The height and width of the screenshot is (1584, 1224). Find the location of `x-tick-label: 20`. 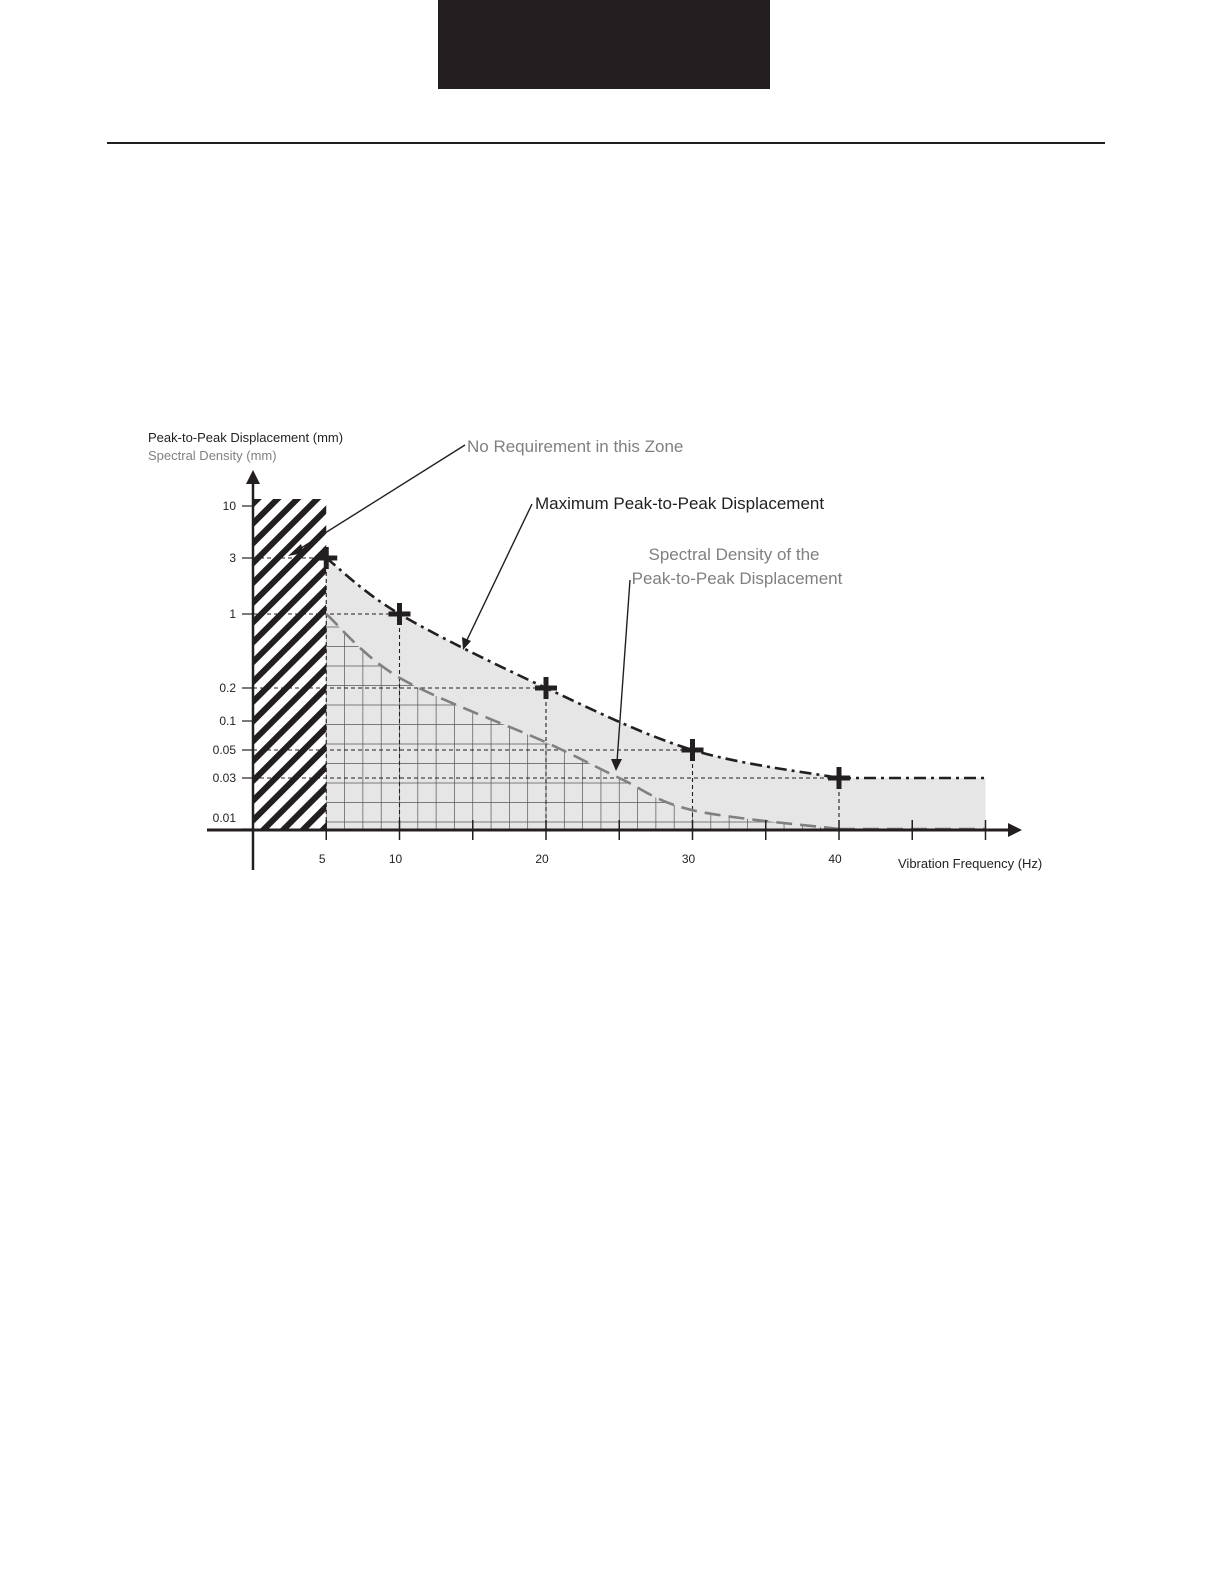

x-tick-label: 20 is located at coordinates (542, 859).